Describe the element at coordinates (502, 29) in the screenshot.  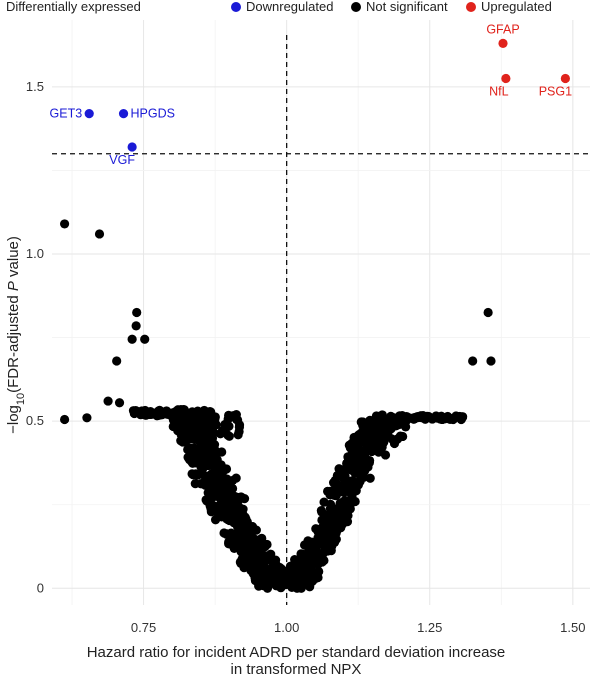
I see `upregulated-label: GFAP` at that location.